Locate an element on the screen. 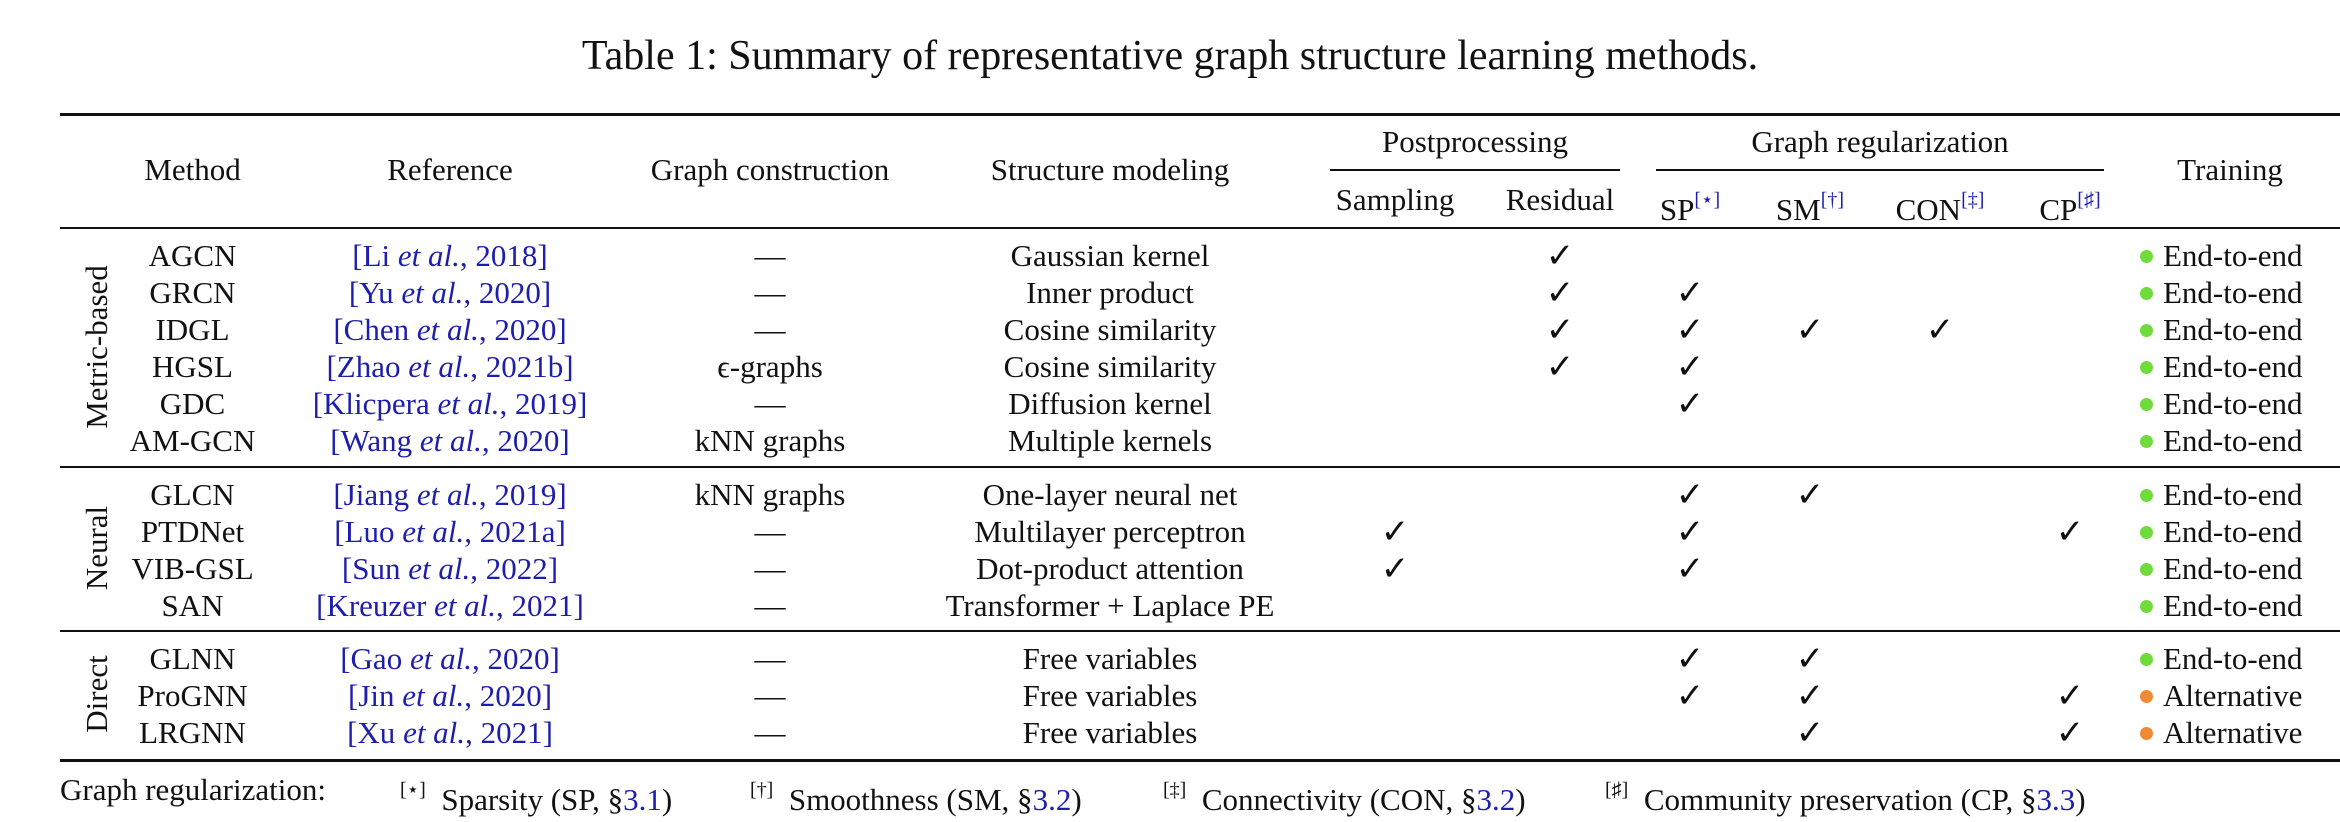  reference-cell: [Kreuzer et al., 2021] is located at coordinates (450, 606).